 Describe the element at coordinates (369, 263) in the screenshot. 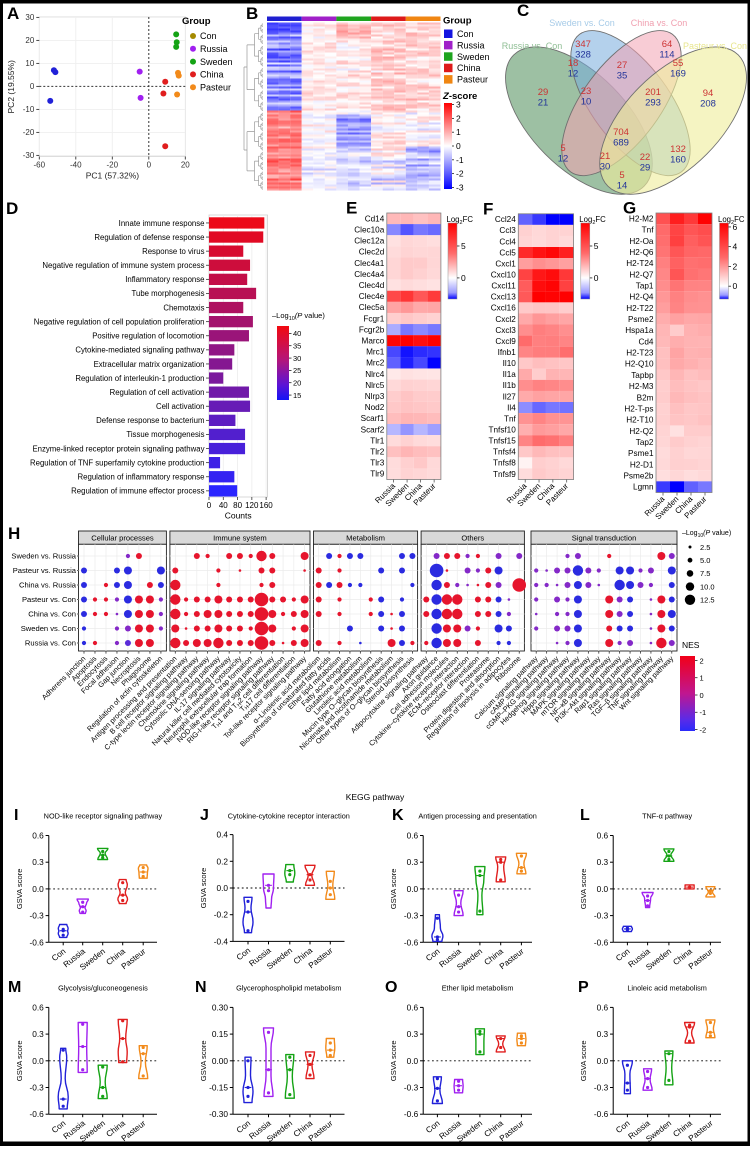

I see `svg-text: Clec4a1` at that location.